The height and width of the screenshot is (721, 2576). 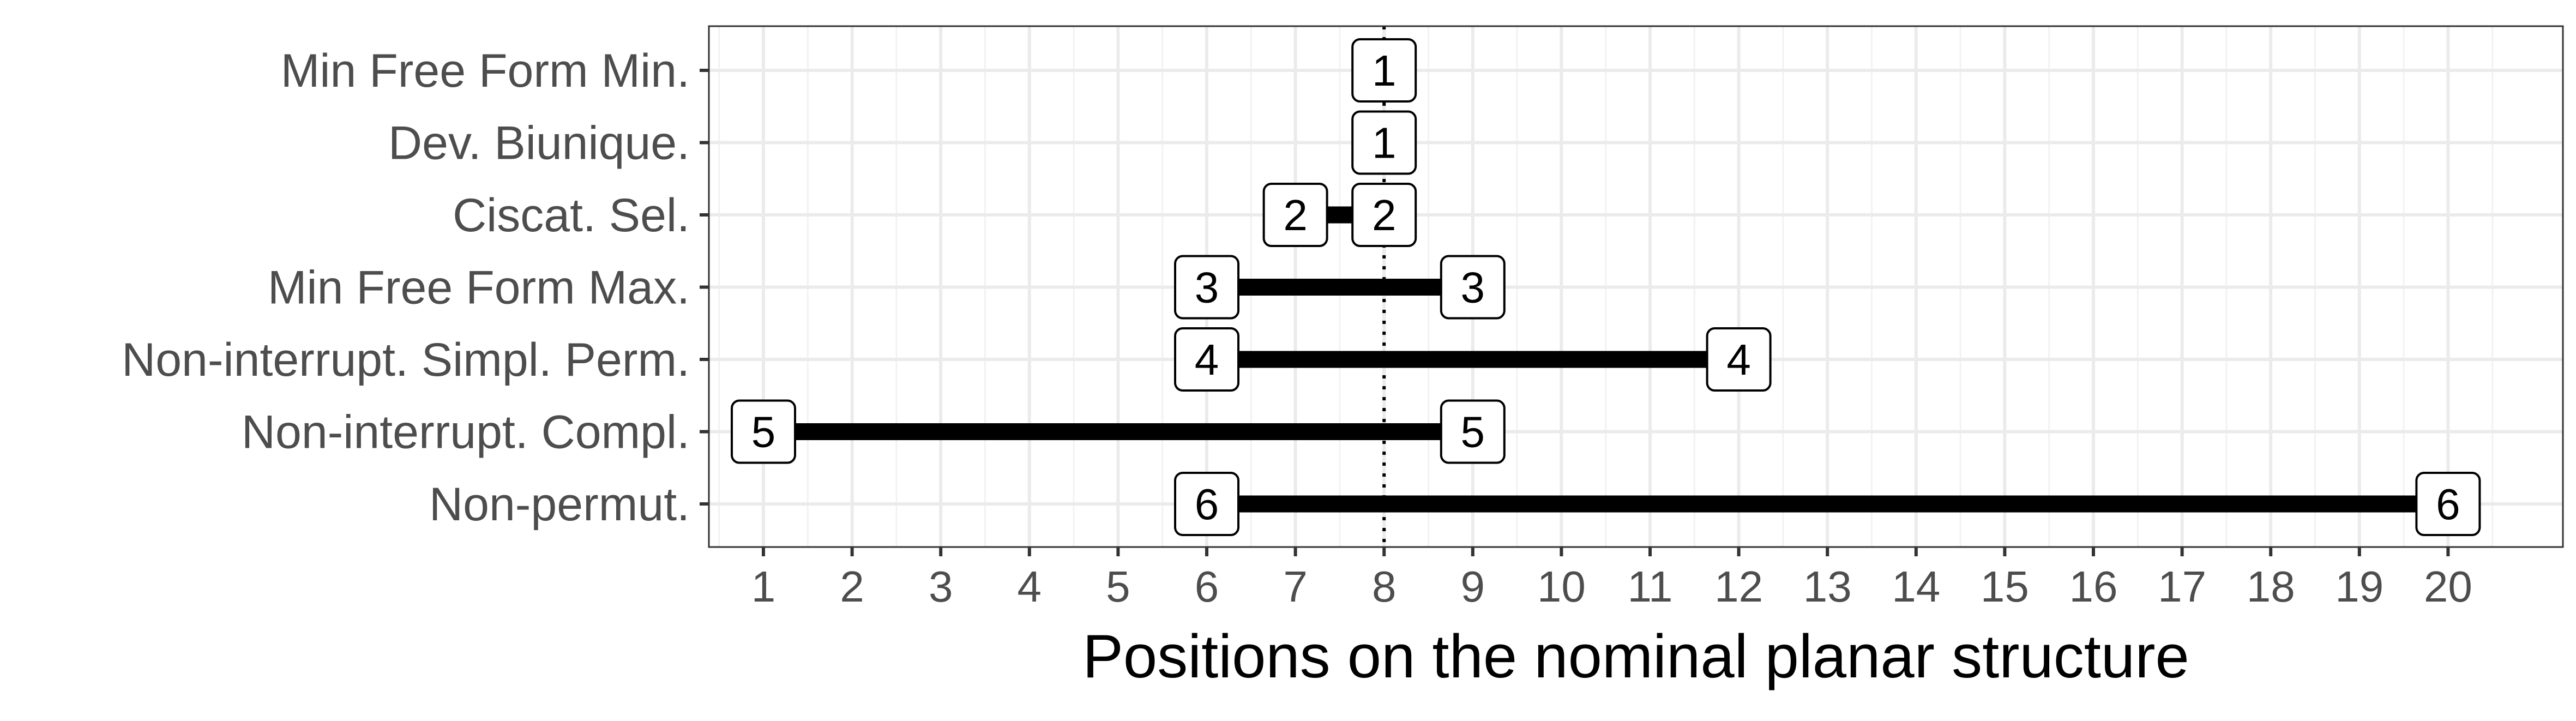 I want to click on x-tick-label: 1, so click(x=763, y=587).